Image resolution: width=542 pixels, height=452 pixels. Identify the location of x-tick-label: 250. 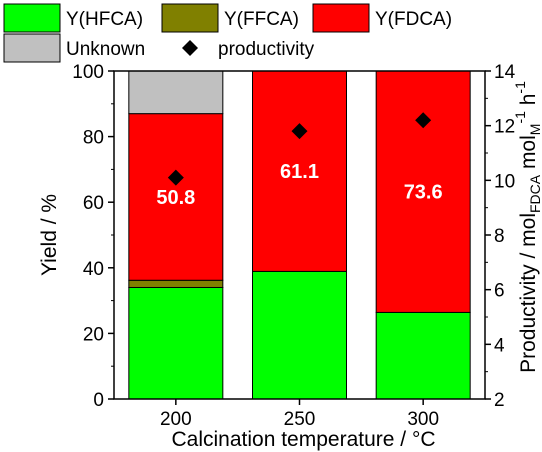
(300, 419).